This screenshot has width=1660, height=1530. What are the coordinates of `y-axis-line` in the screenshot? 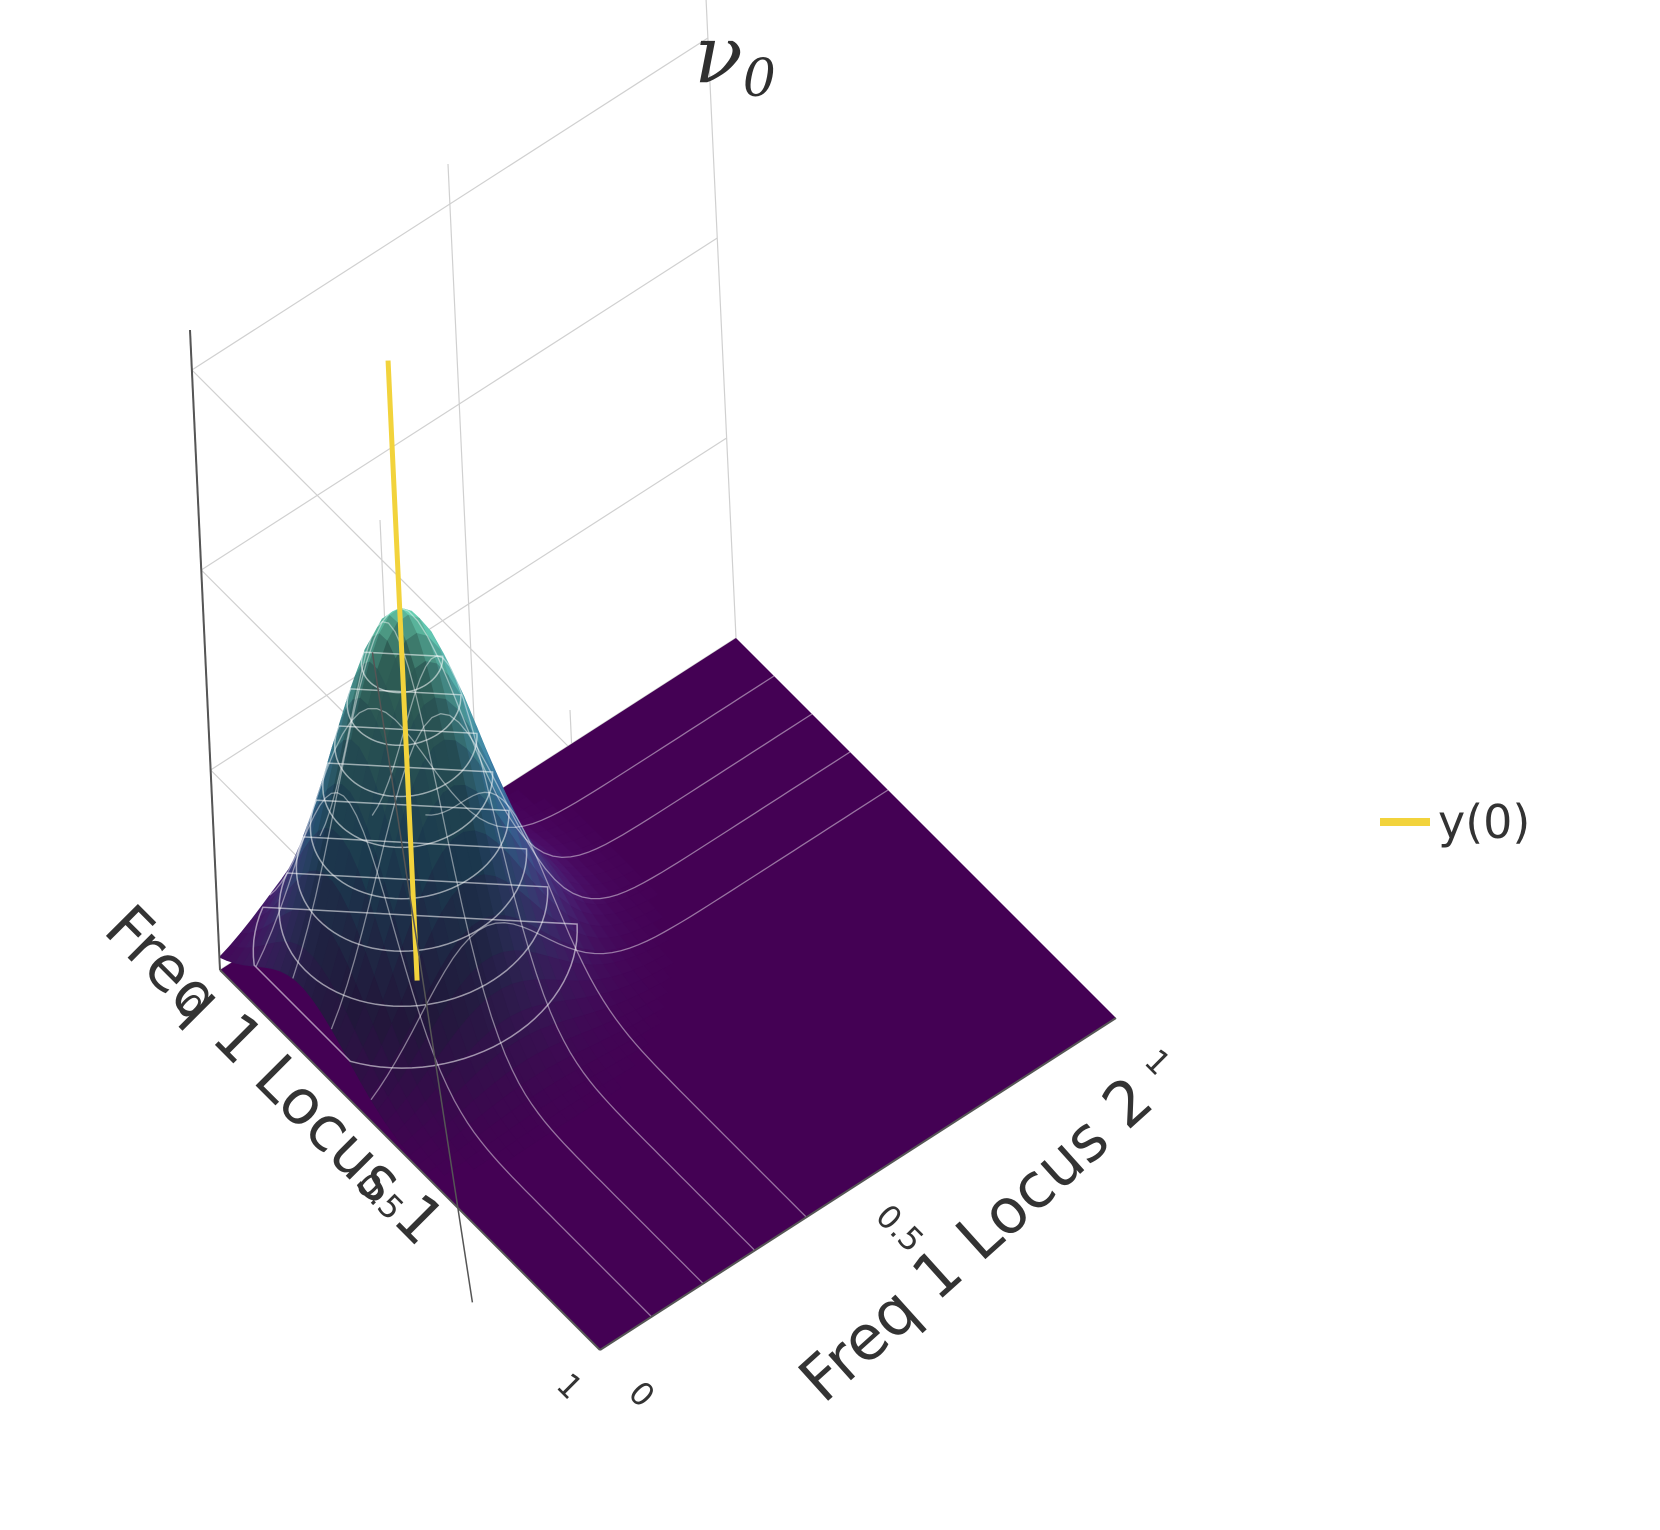 It's located at (858, 1184).